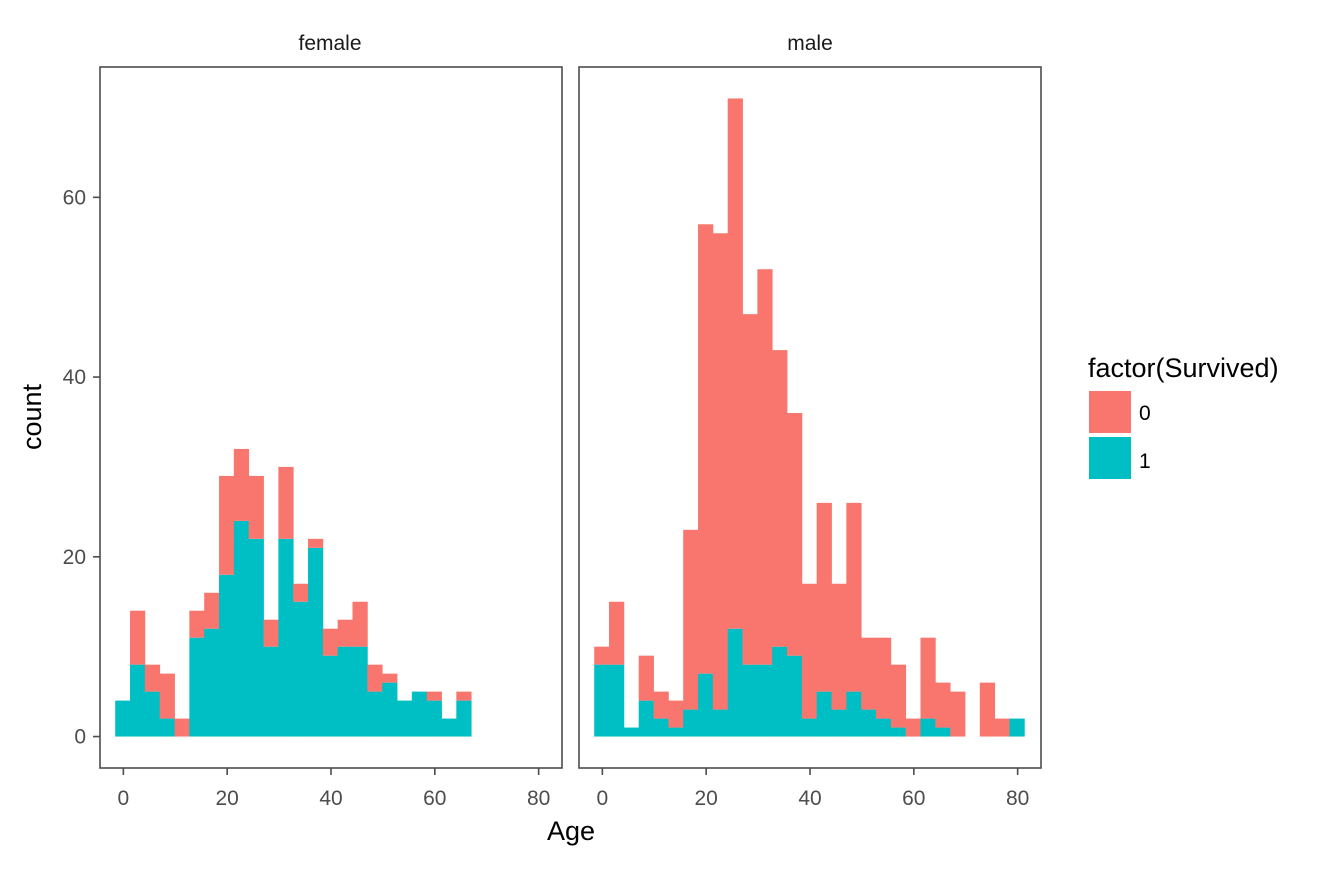  Describe the element at coordinates (1017, 798) in the screenshot. I see `x-tick-label-male-80: 80` at that location.